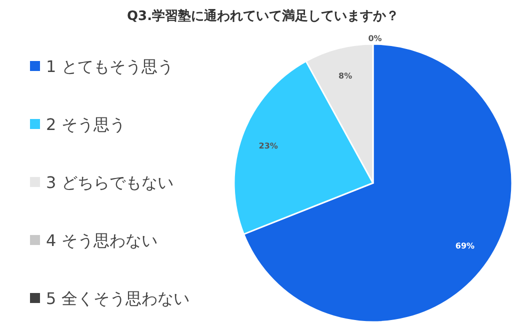  Describe the element at coordinates (263, 16) in the screenshot. I see `chart-title: Q3.学習塾に通われていて満足していますか？` at that location.